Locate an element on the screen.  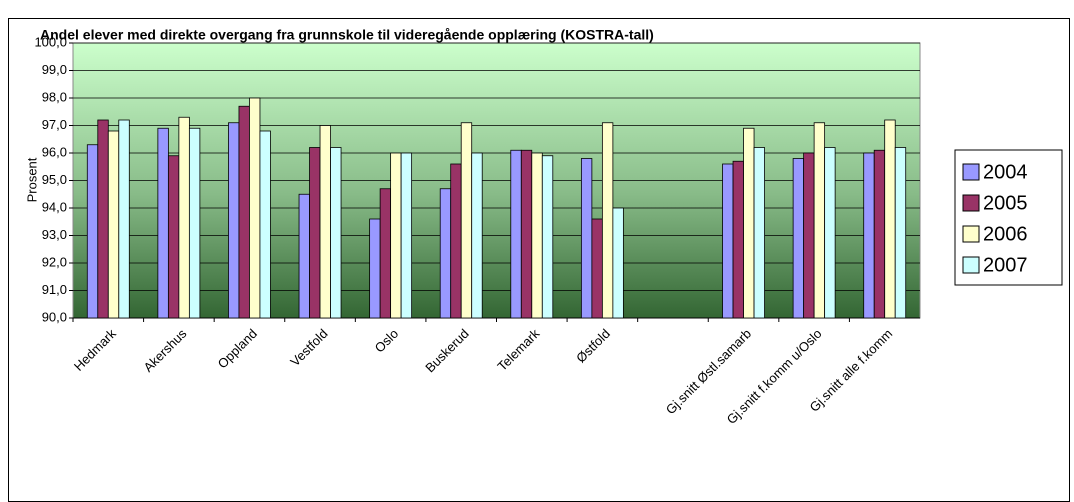
y-tick-label: 98,0 is located at coordinates (54, 96).